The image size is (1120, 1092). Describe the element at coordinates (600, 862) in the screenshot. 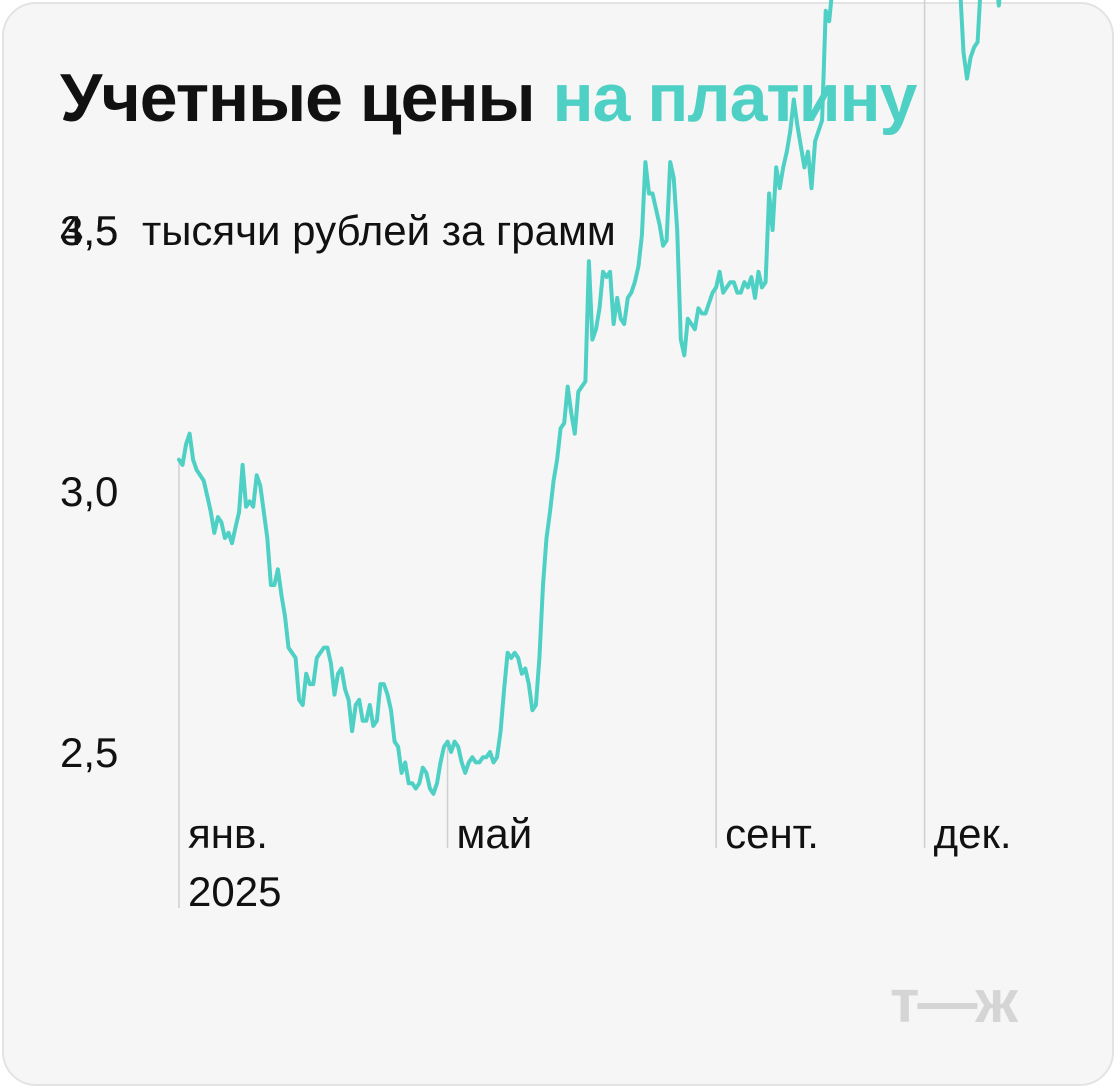

I see `x-axis-tick-labels: янв. 2025 май сент. дек.` at that location.